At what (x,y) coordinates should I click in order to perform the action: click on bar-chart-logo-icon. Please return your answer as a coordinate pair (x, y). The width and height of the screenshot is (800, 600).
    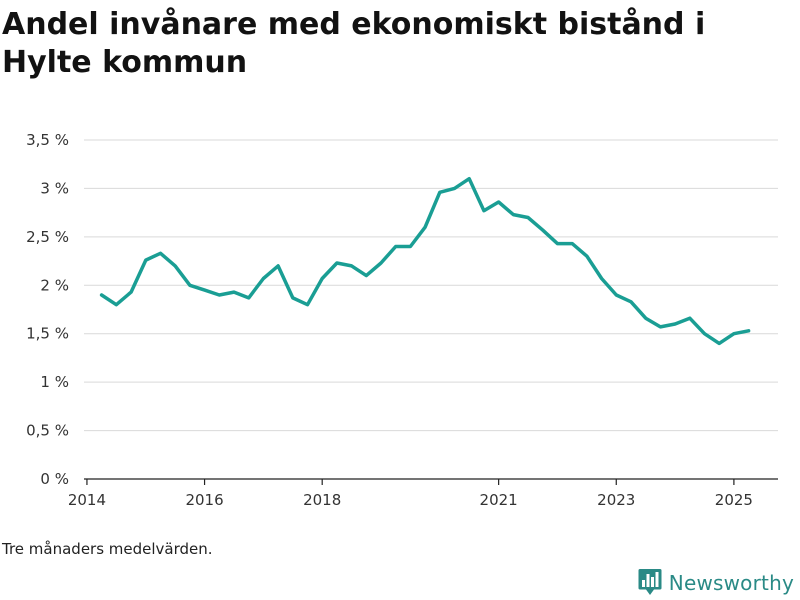
    Looking at the image, I should click on (650, 582).